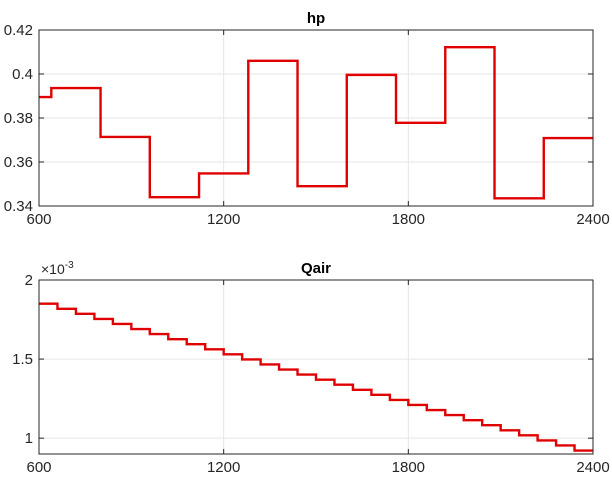  What do you see at coordinates (22, 359) in the screenshot?
I see `y-tick-label: 1.5` at bounding box center [22, 359].